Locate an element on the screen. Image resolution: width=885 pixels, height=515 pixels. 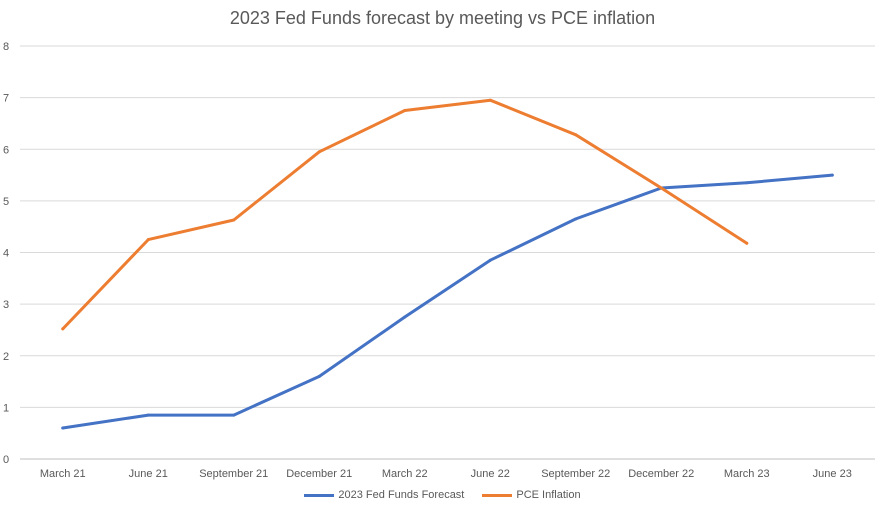
y-tick-label: 7 is located at coordinates (6, 99).